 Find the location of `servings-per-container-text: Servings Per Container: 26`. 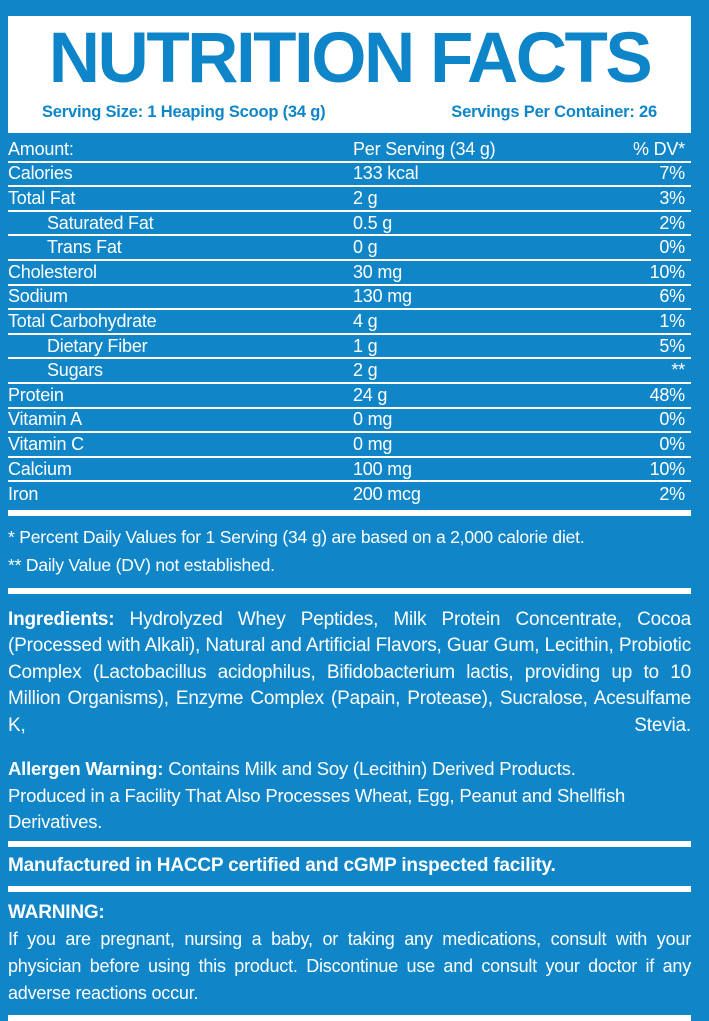

servings-per-container-text: Servings Per Container: 26 is located at coordinates (554, 112).